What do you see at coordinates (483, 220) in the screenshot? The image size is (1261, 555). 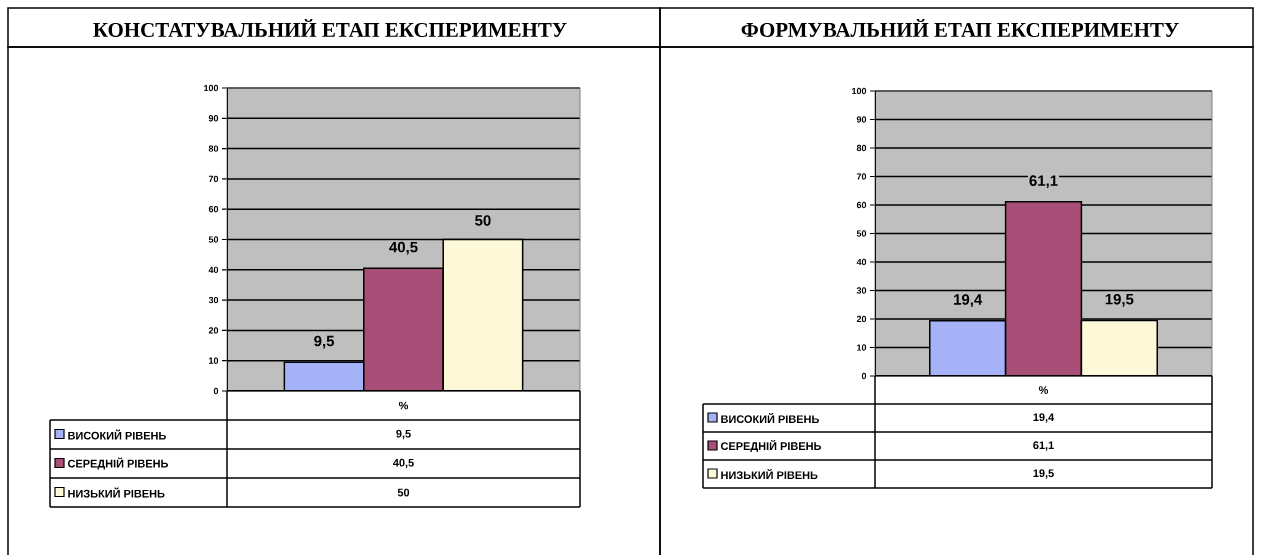 I see `data-label: 50` at bounding box center [483, 220].